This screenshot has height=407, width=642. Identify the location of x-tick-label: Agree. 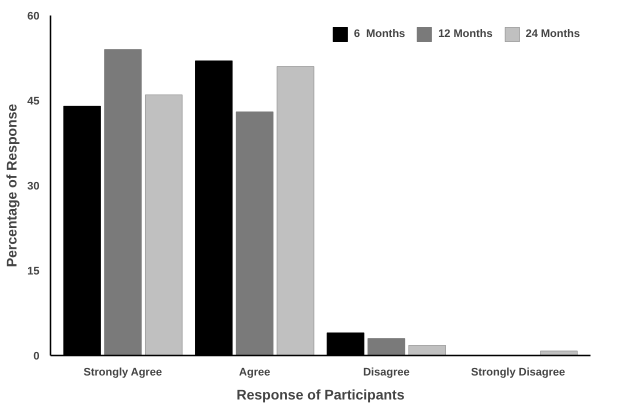
(254, 372).